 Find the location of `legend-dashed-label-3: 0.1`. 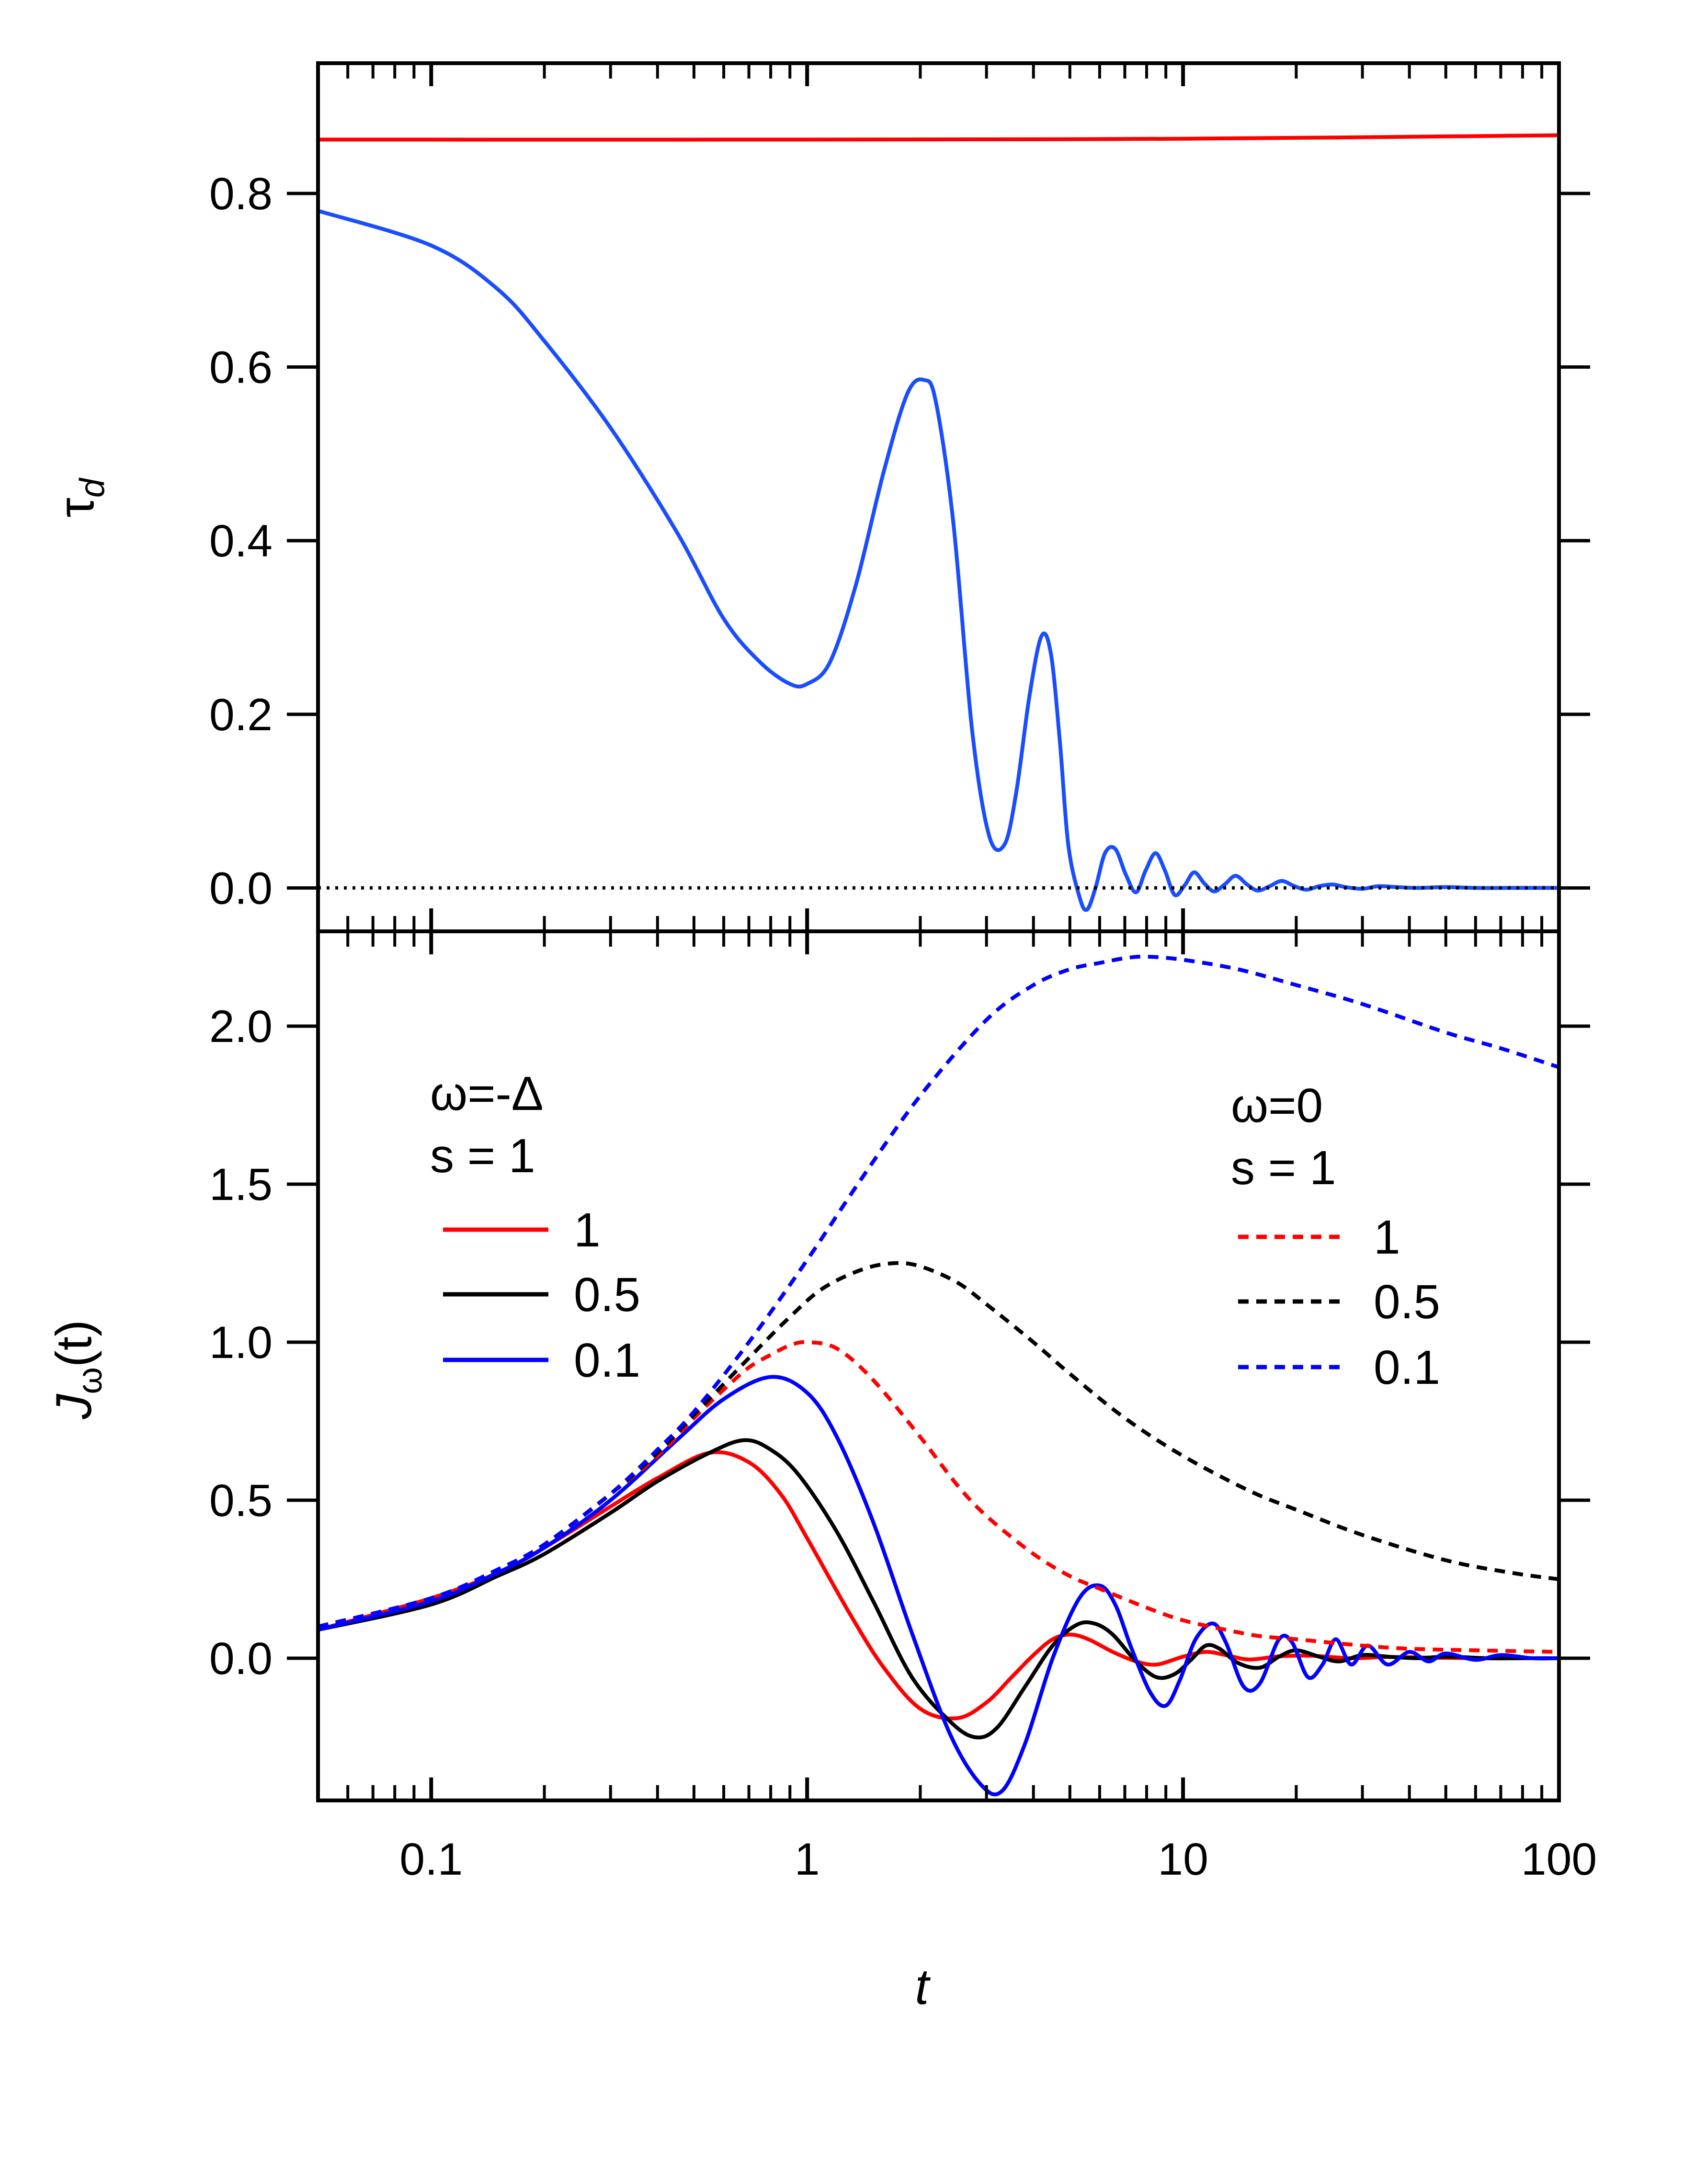

legend-dashed-label-3: 0.1 is located at coordinates (1407, 1367).